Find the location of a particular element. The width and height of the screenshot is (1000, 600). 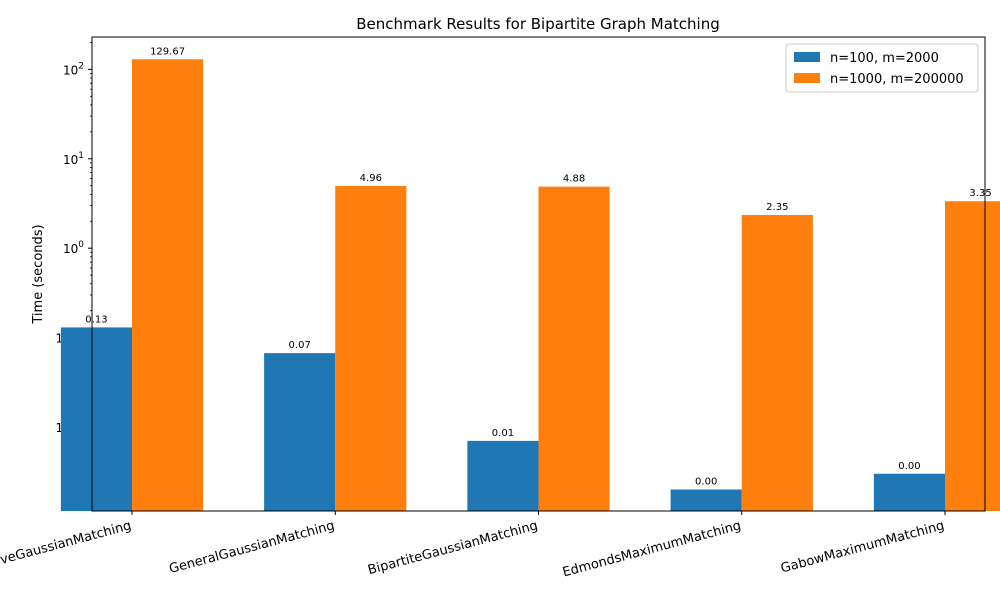

data-label-s0-c4: 0.00 is located at coordinates (909, 466).